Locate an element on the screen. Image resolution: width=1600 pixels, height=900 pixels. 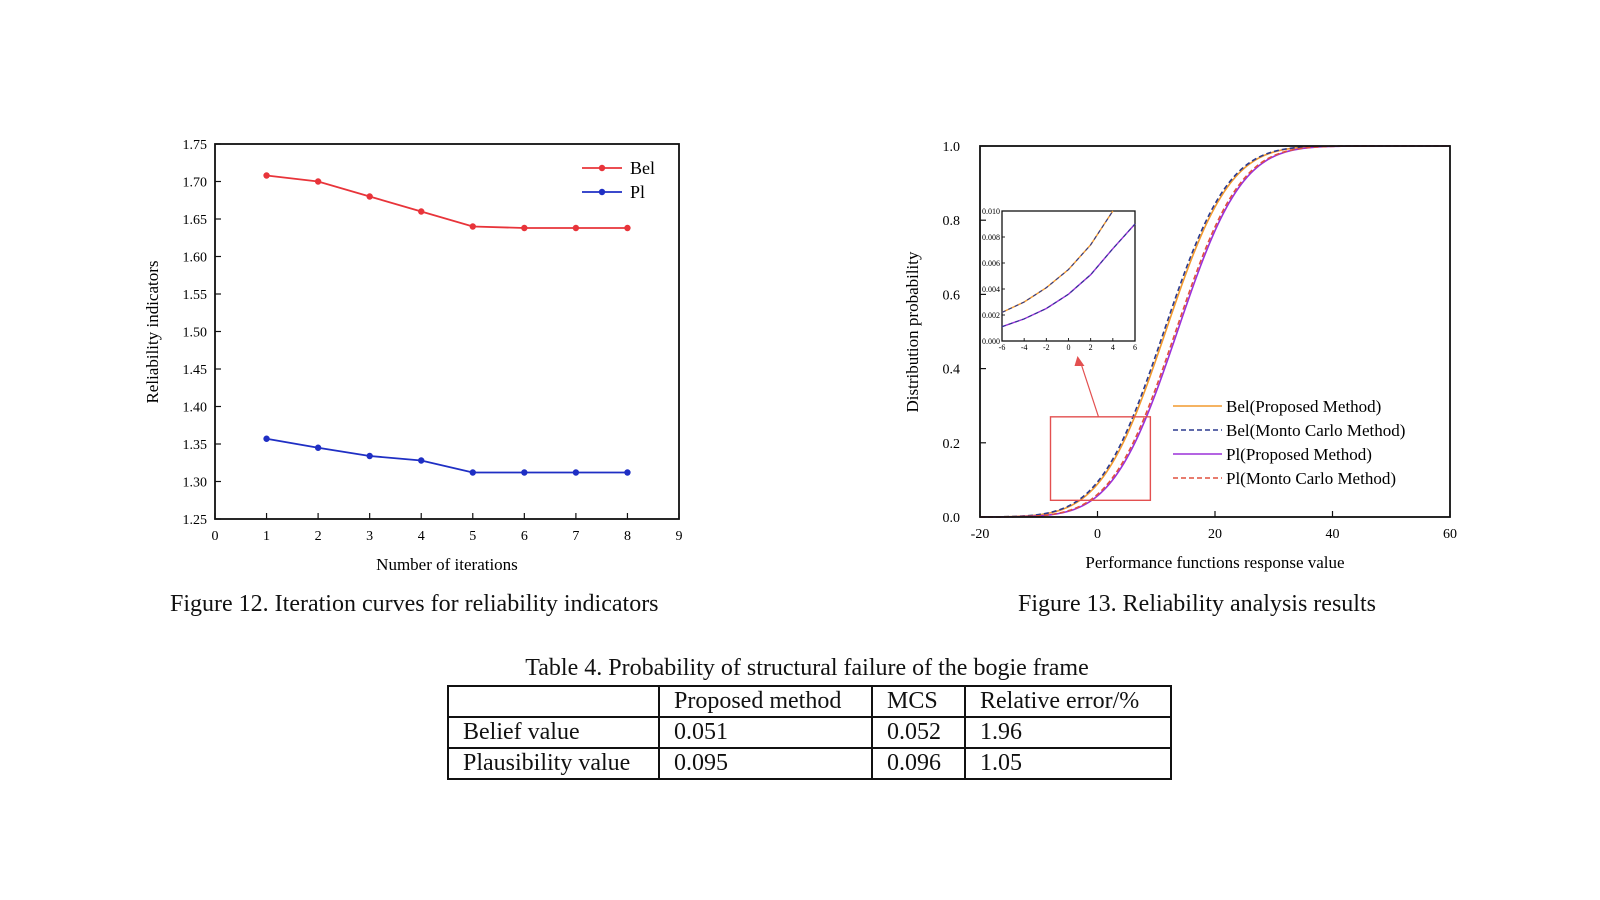
x-tick-label: 1 is located at coordinates (266, 536).